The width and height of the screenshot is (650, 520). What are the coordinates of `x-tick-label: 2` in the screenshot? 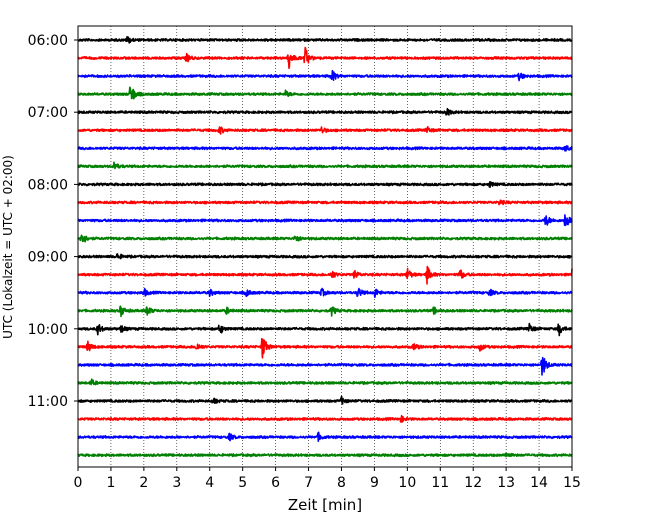 It's located at (143, 483).